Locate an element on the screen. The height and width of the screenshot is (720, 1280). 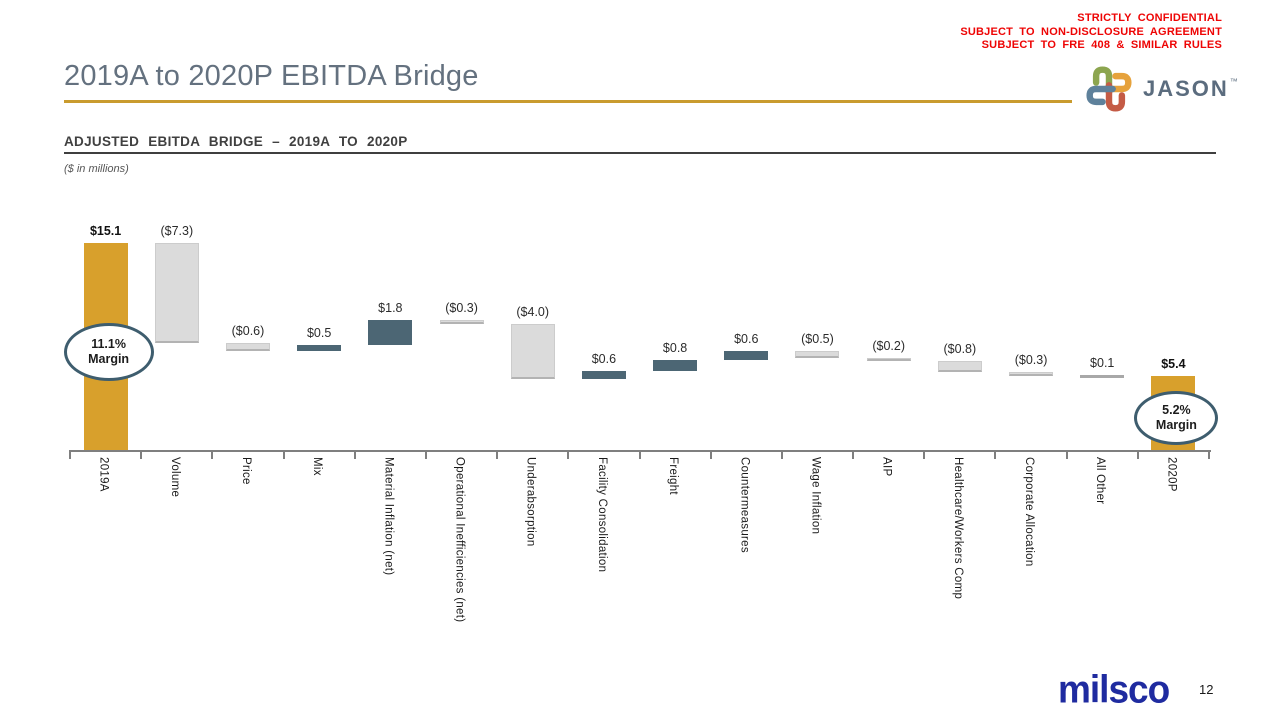
axis-category-label: Price is located at coordinates (245, 471).